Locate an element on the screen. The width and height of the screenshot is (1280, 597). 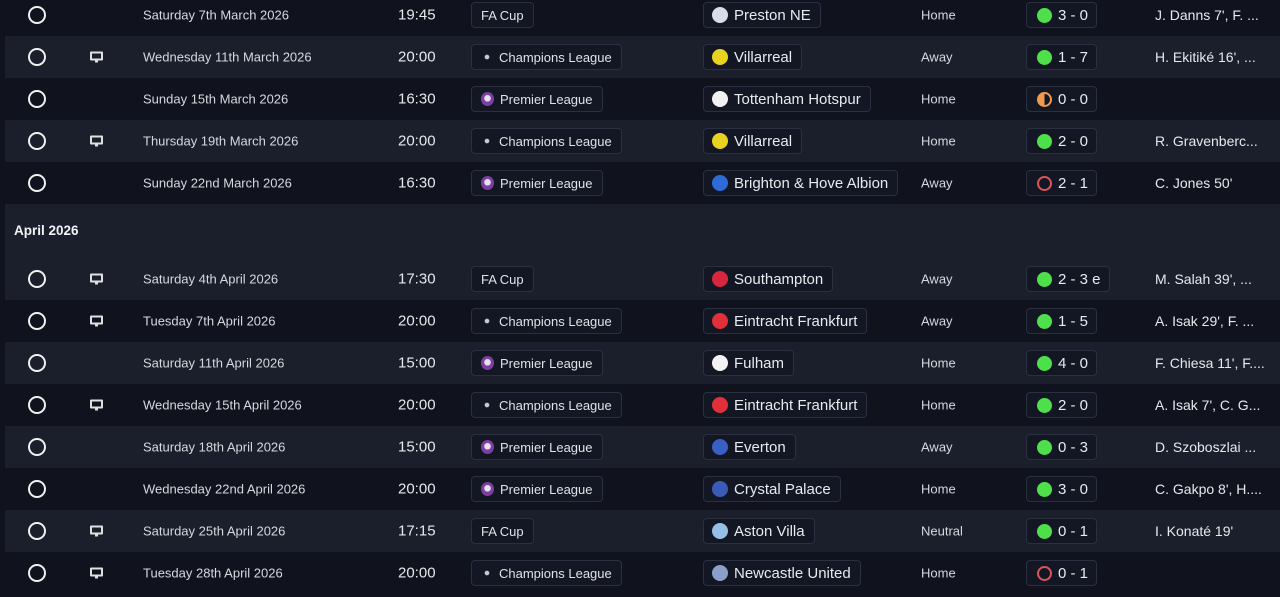
opponent-button: Tottenham Hotspur is located at coordinates (787, 99).